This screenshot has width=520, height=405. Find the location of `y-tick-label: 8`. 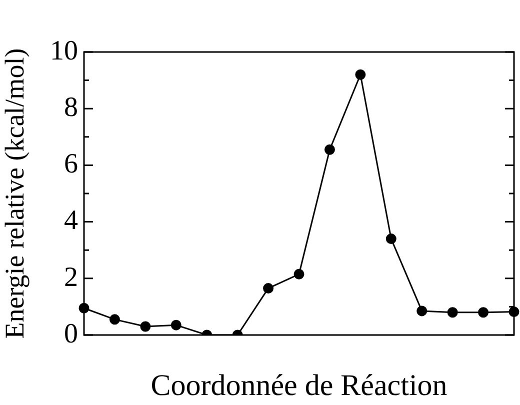

y-tick-label: 8 is located at coordinates (71, 107).